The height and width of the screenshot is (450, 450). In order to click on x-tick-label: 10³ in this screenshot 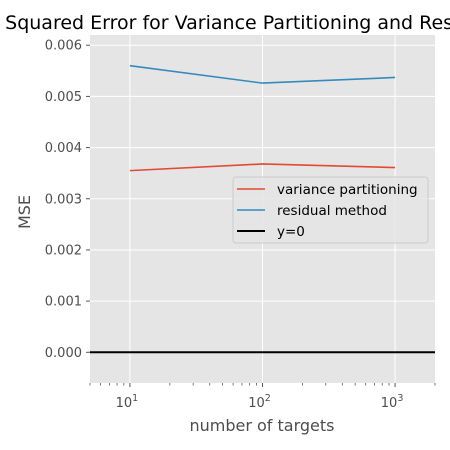, I will do `click(392, 402)`.